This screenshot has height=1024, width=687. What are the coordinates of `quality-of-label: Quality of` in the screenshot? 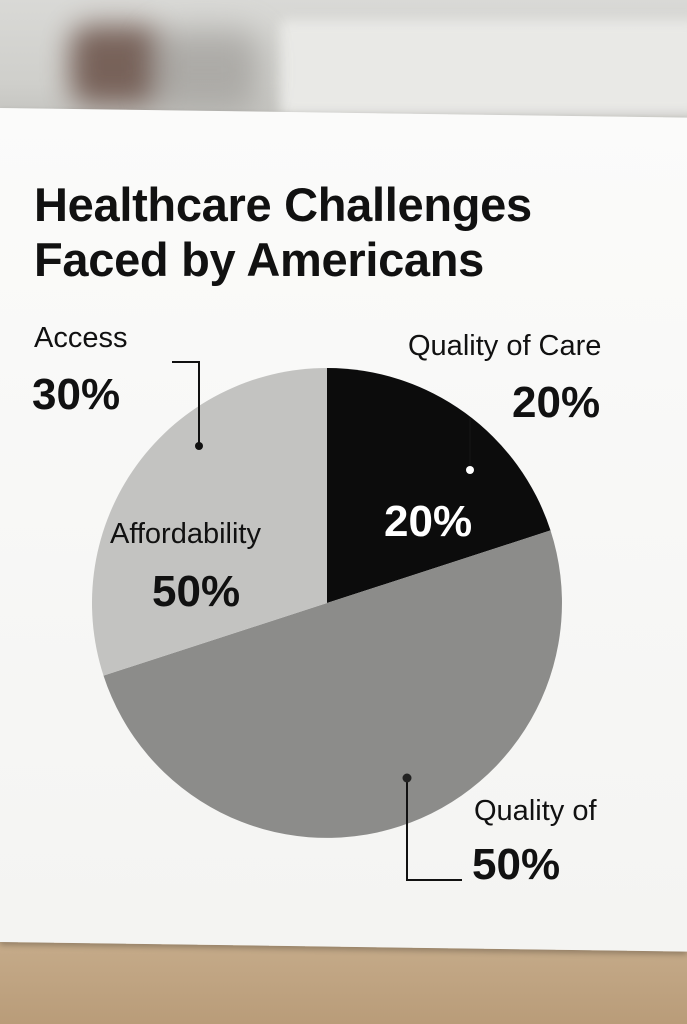 It's located at (535, 811).